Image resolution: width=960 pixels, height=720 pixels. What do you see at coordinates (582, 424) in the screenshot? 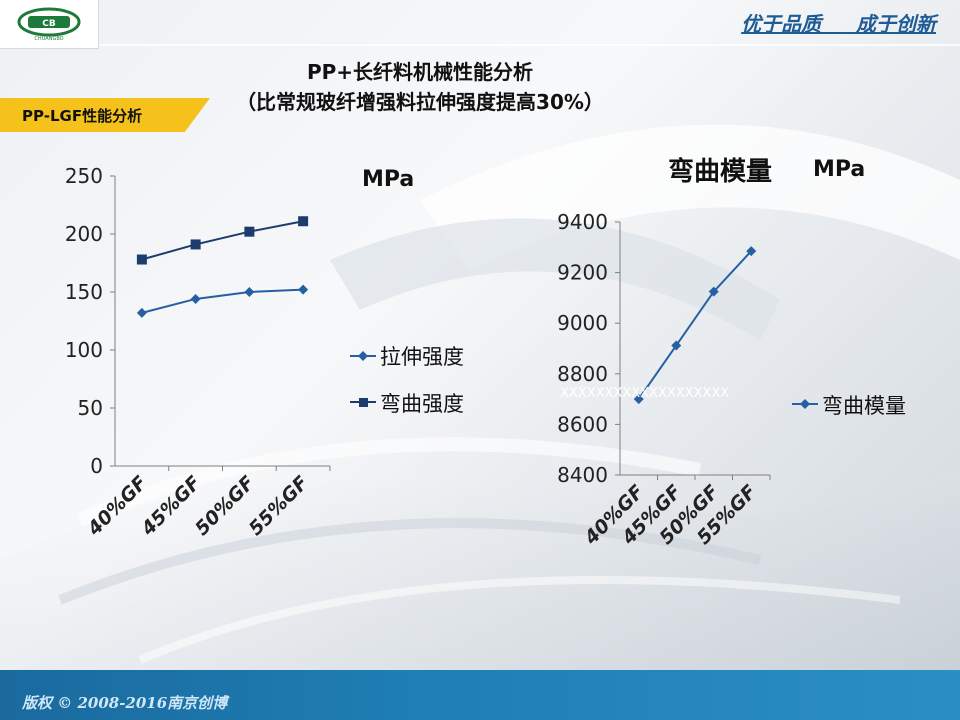
I see `c2-y-tick-label: 8600` at bounding box center [582, 424].